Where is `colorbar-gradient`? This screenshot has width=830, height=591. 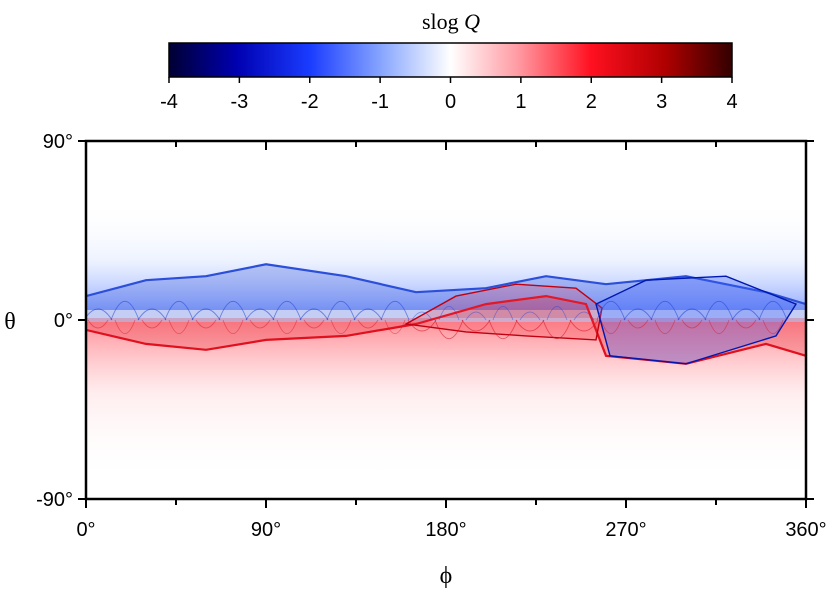 colorbar-gradient is located at coordinates (450, 60).